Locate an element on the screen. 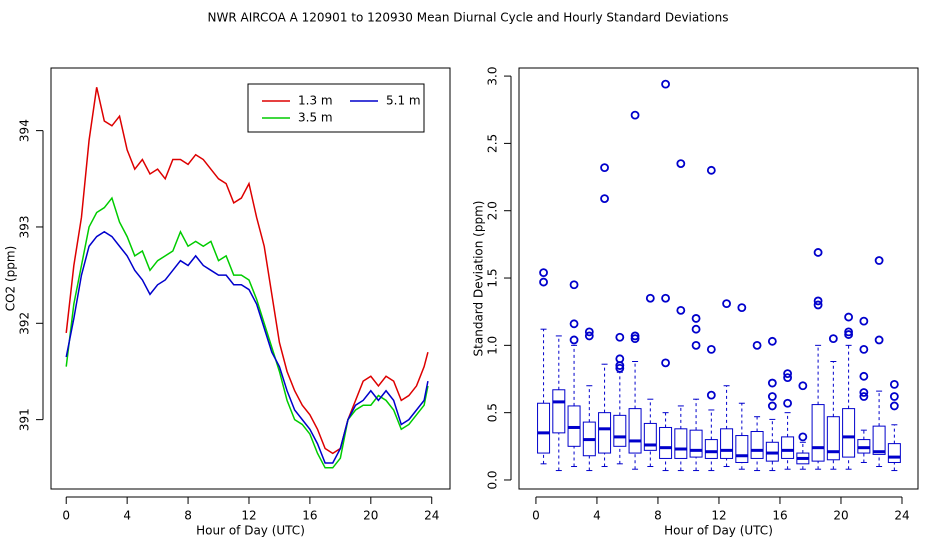 This screenshot has height=540, width=936. legend-label: 5.1 m is located at coordinates (403, 101).